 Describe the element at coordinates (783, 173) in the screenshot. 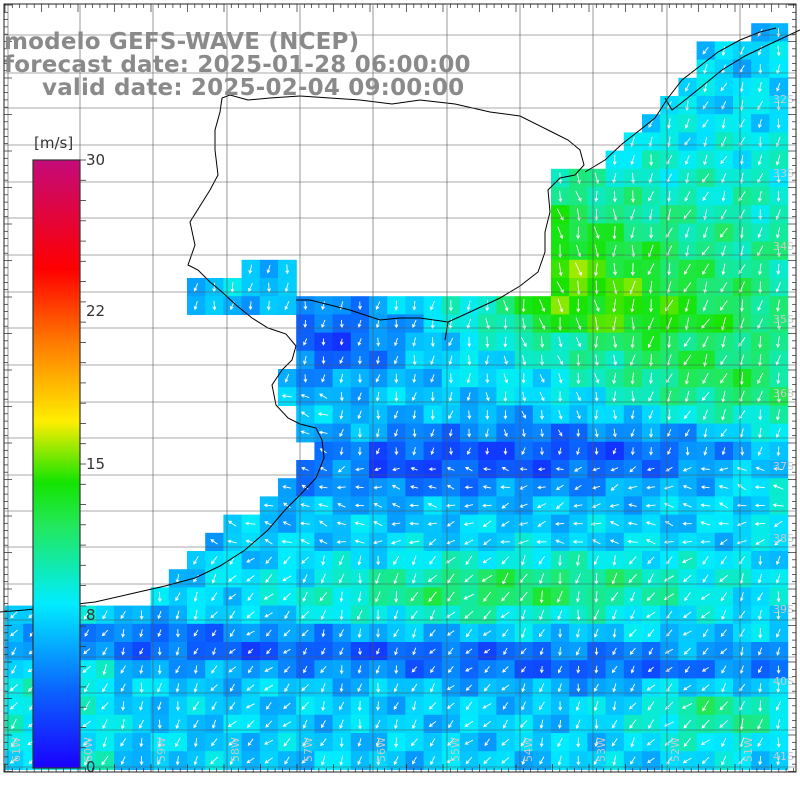

I see `lat-label: 33S` at that location.